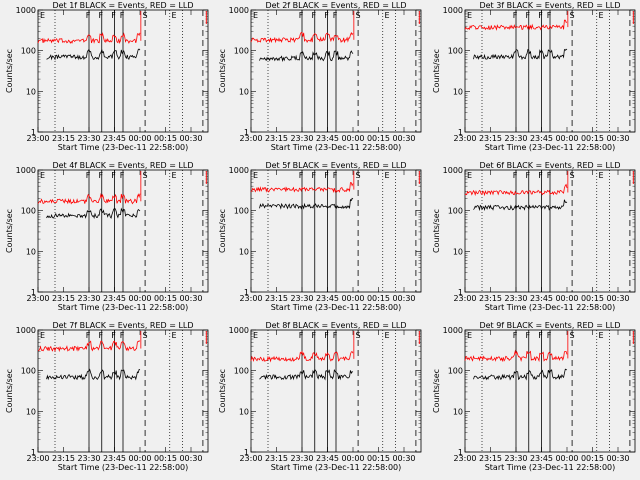 Image resolution: width=640 pixels, height=480 pixels. I want to click on chart-title: Det 6f BLACK = Events, RED = LLD, so click(549, 165).